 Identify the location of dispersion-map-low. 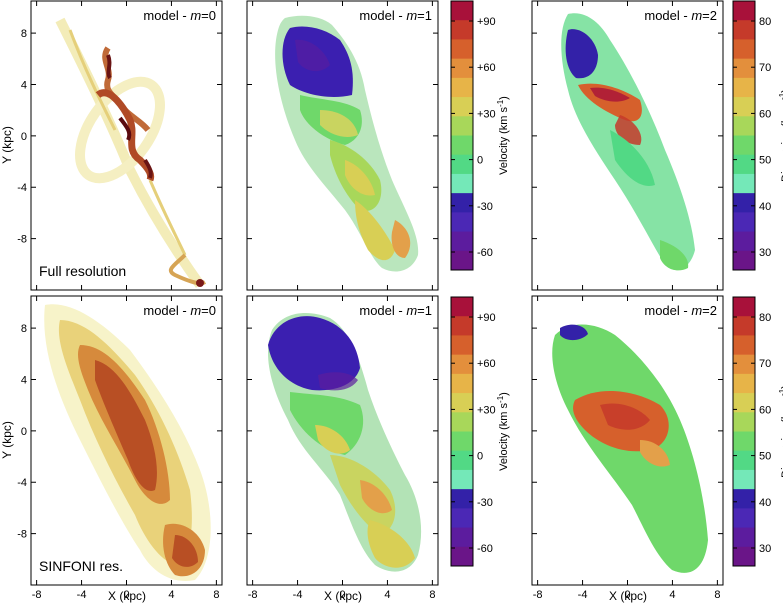
(630, 448).